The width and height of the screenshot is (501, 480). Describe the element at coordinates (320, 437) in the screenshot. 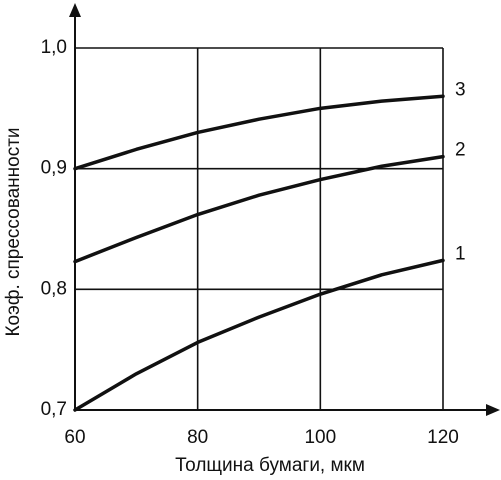

I see `x-tick-label: 100` at that location.